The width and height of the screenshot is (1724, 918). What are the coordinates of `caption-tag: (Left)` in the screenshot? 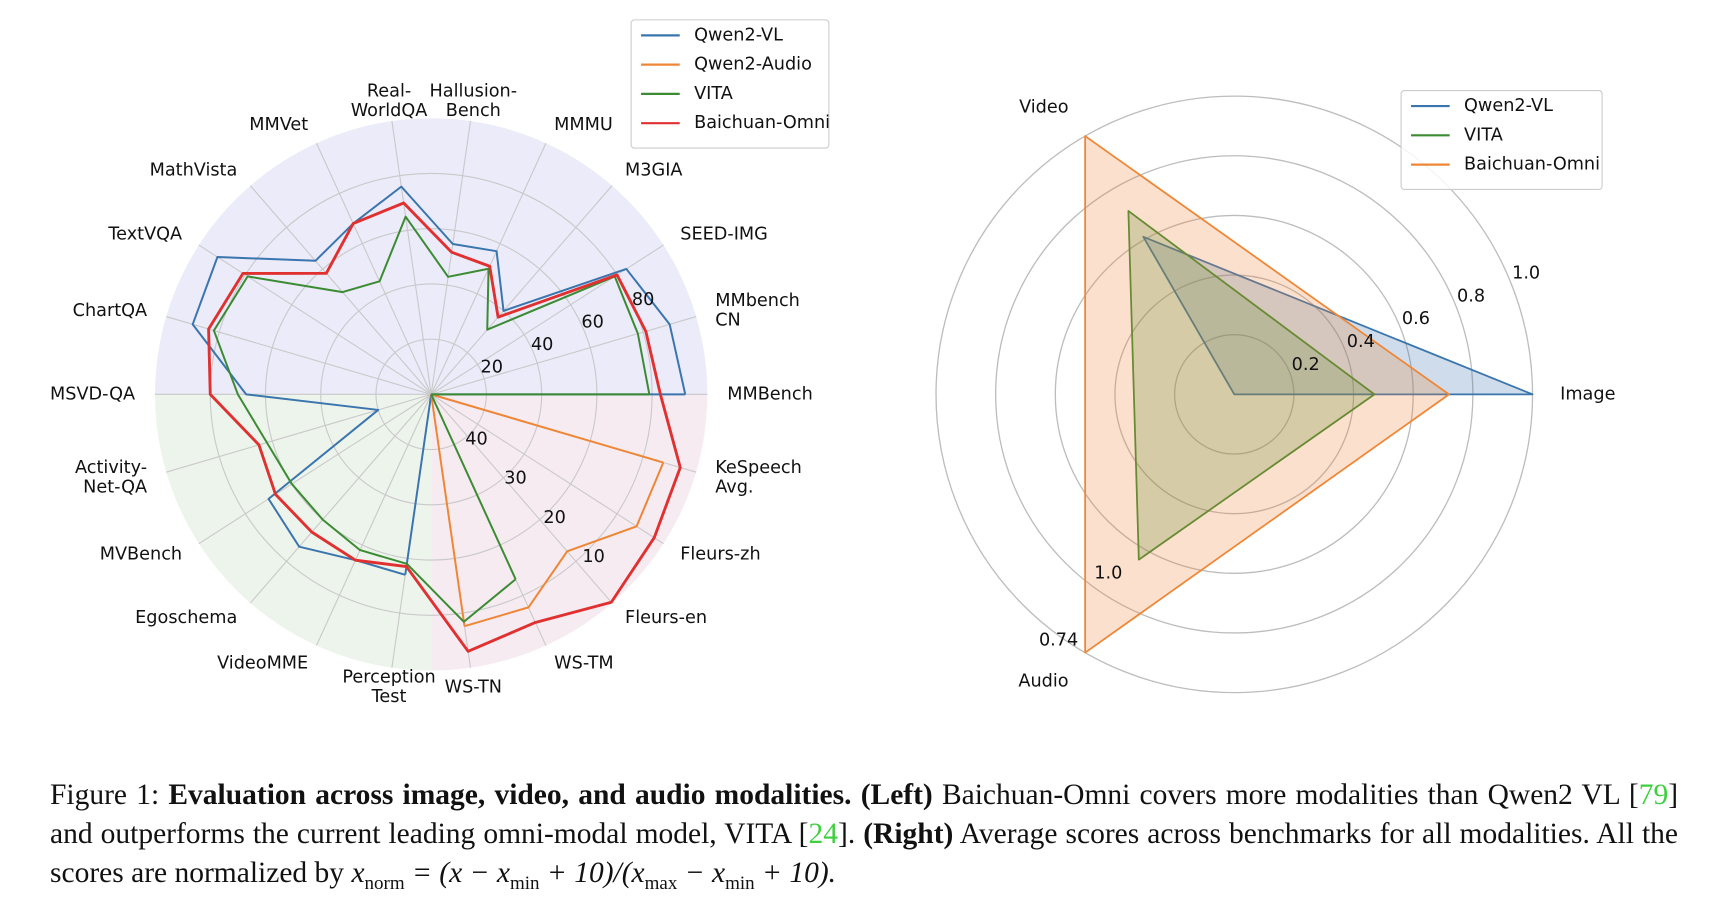 It's located at (896, 795).